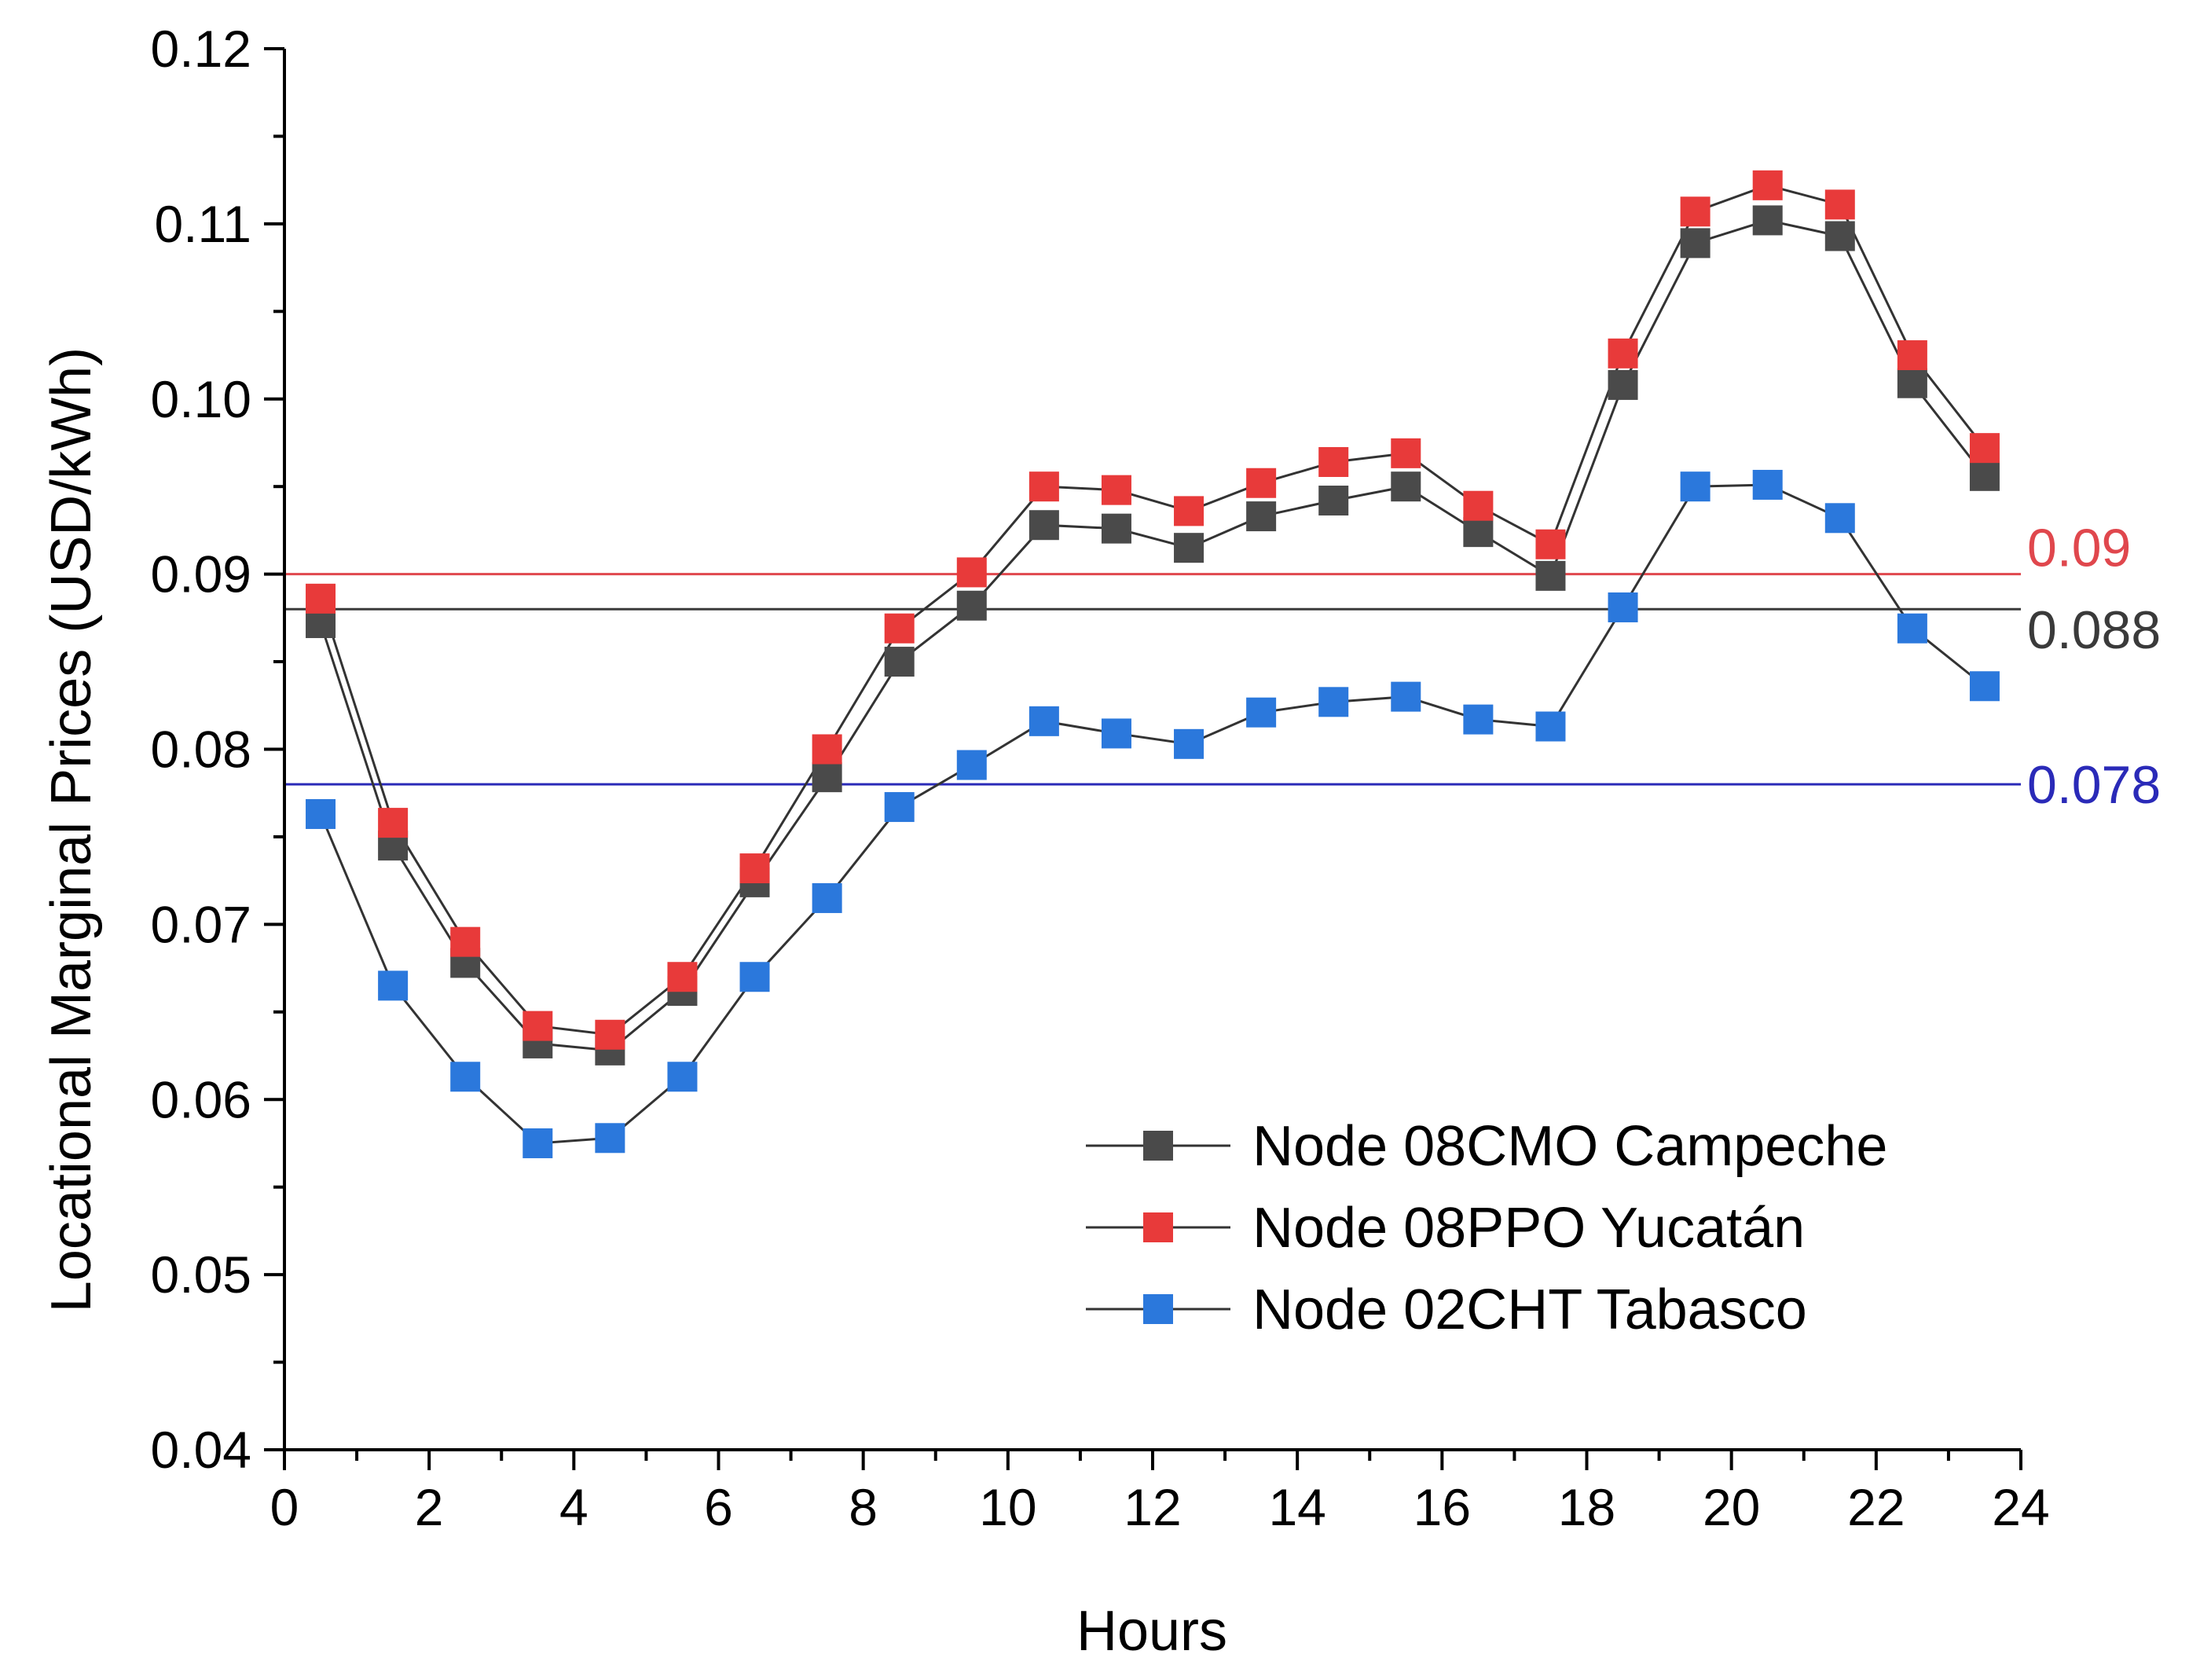 This screenshot has height=1680, width=2189. What do you see at coordinates (2079, 548) in the screenshot?
I see `reference-line-label: 0.09` at bounding box center [2079, 548].